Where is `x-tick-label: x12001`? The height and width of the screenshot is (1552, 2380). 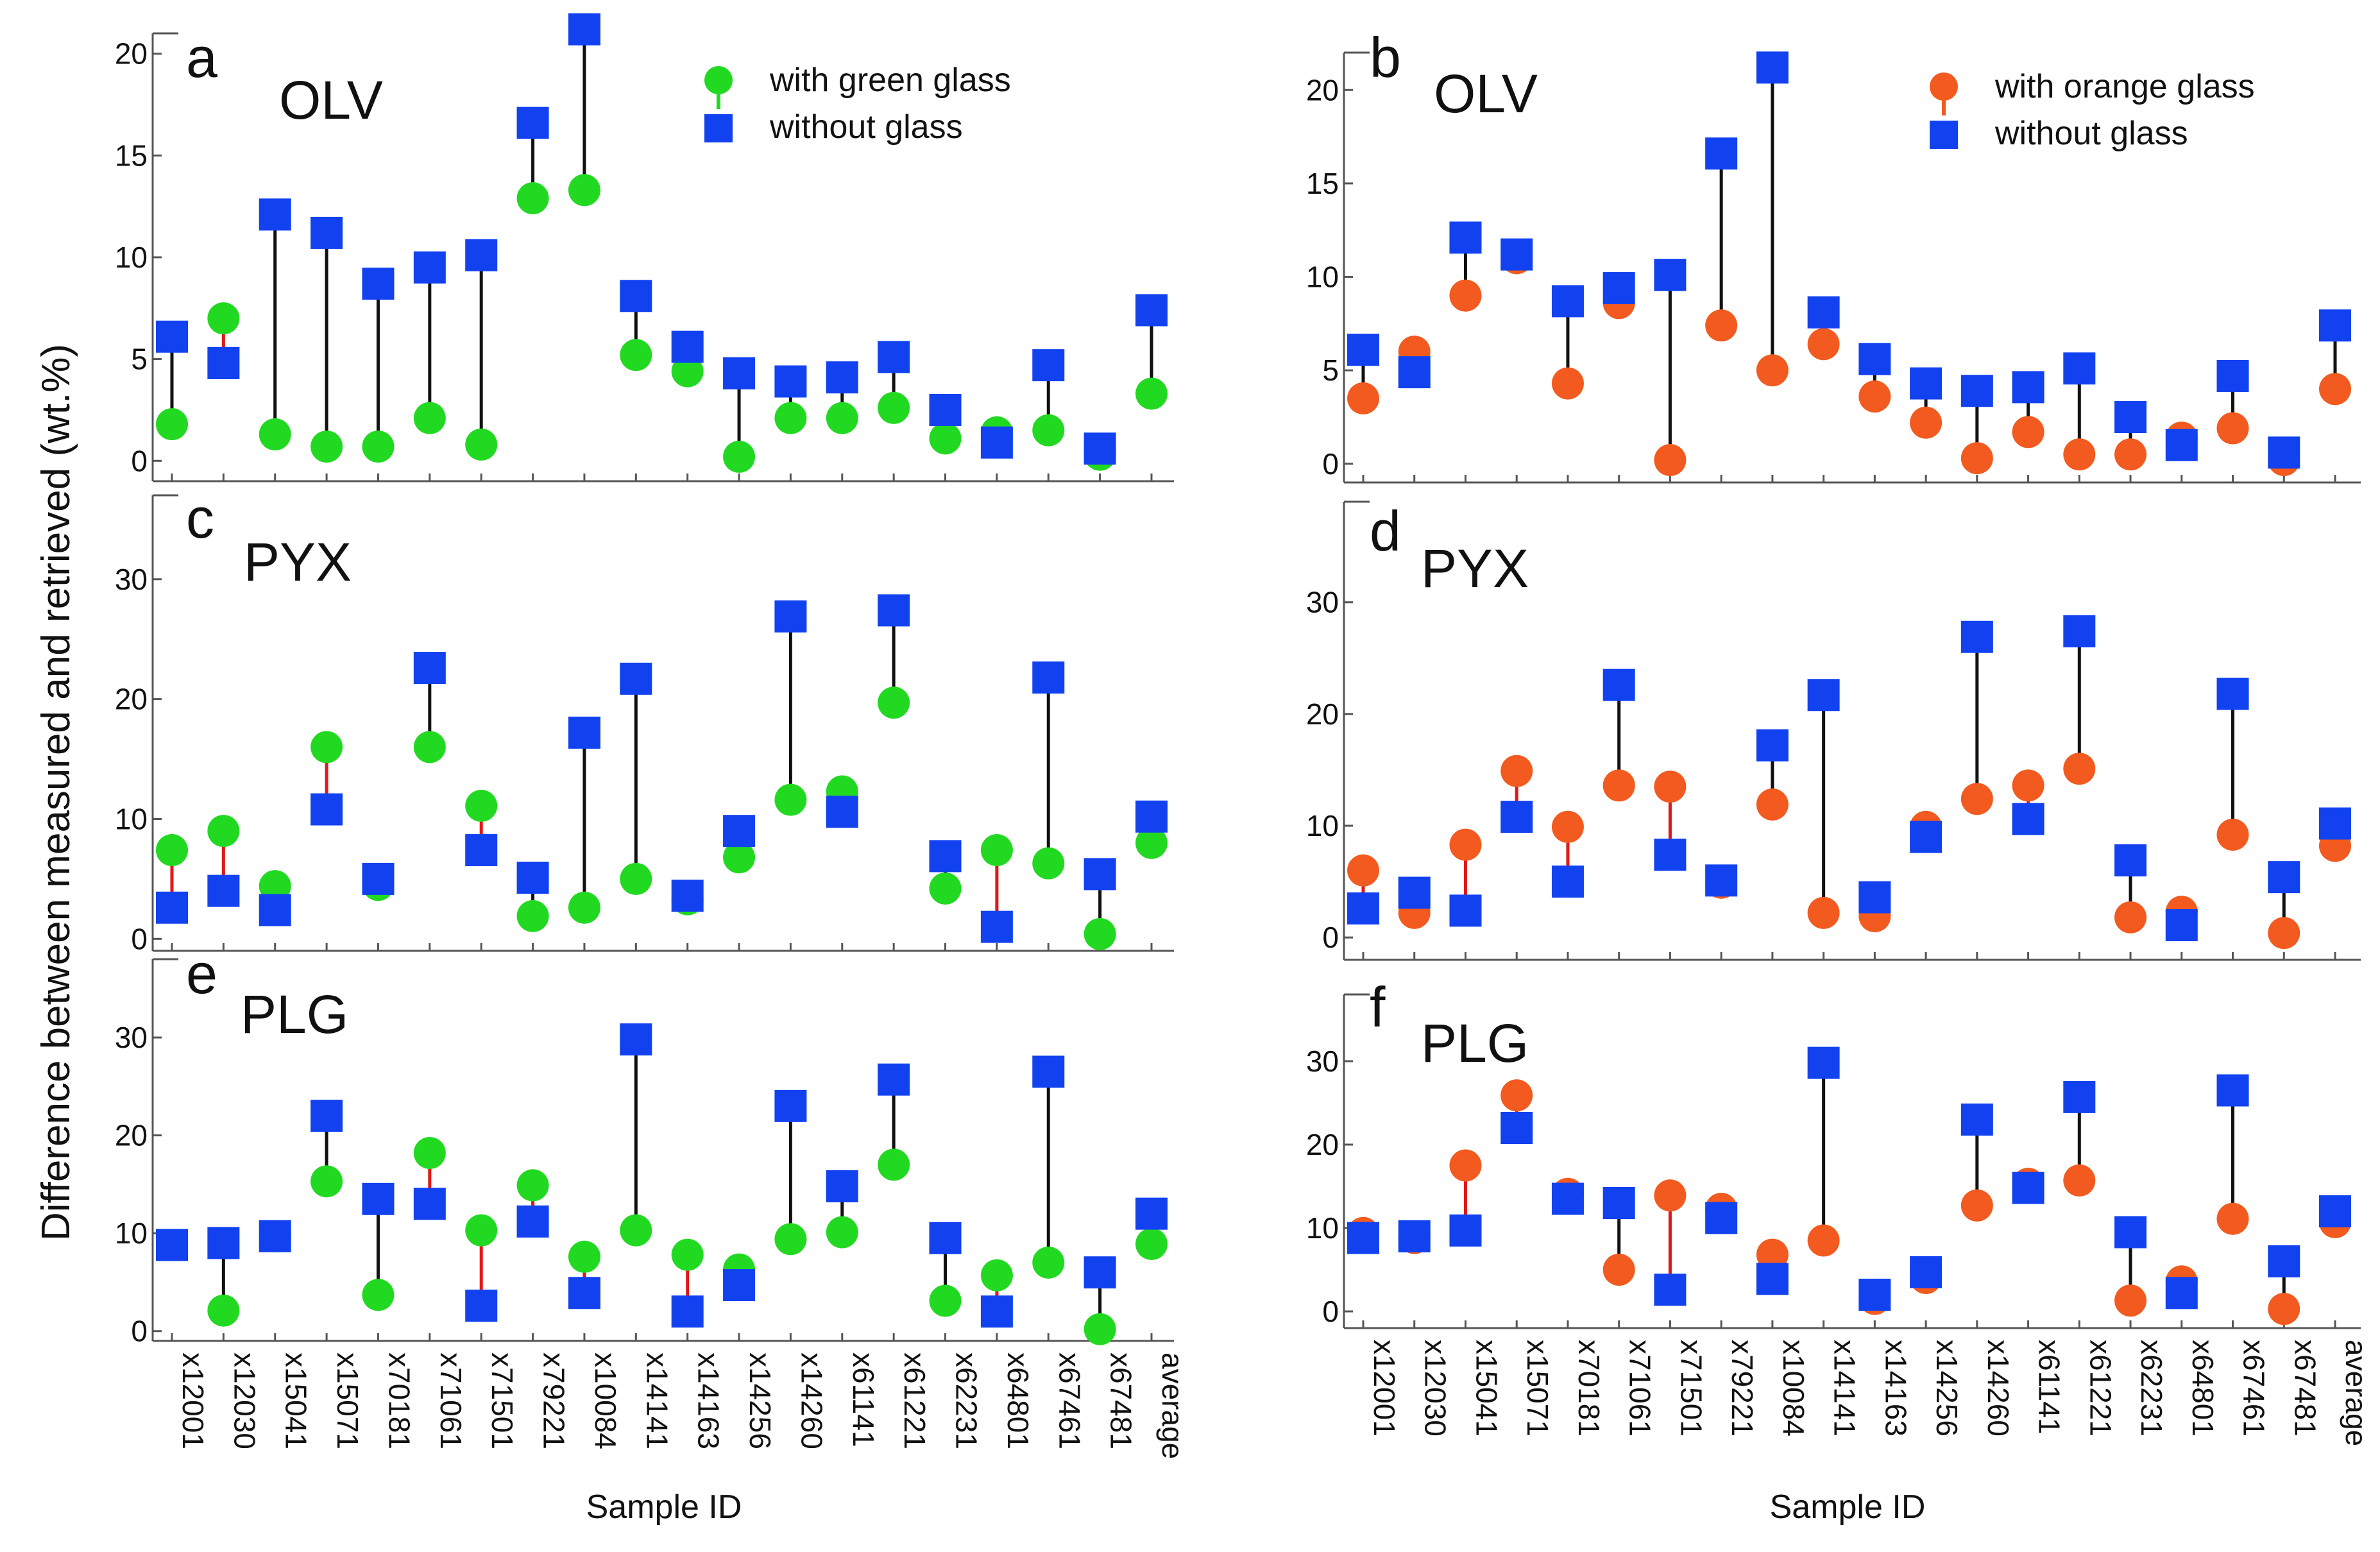 x-tick-label: x12001 is located at coordinates (1384, 1388).